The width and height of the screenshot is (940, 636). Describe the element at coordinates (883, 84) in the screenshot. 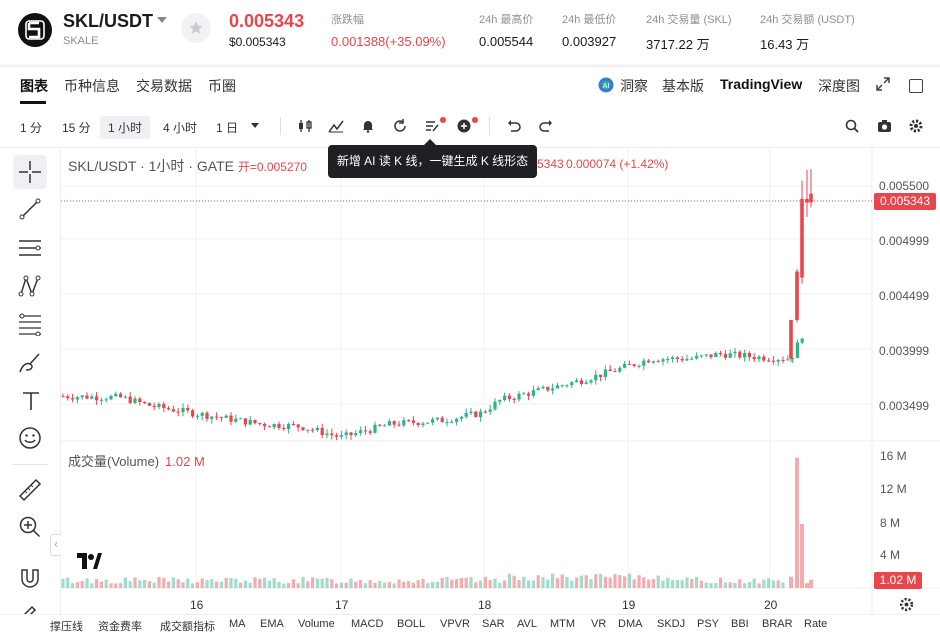

I see `expand-icon` at that location.